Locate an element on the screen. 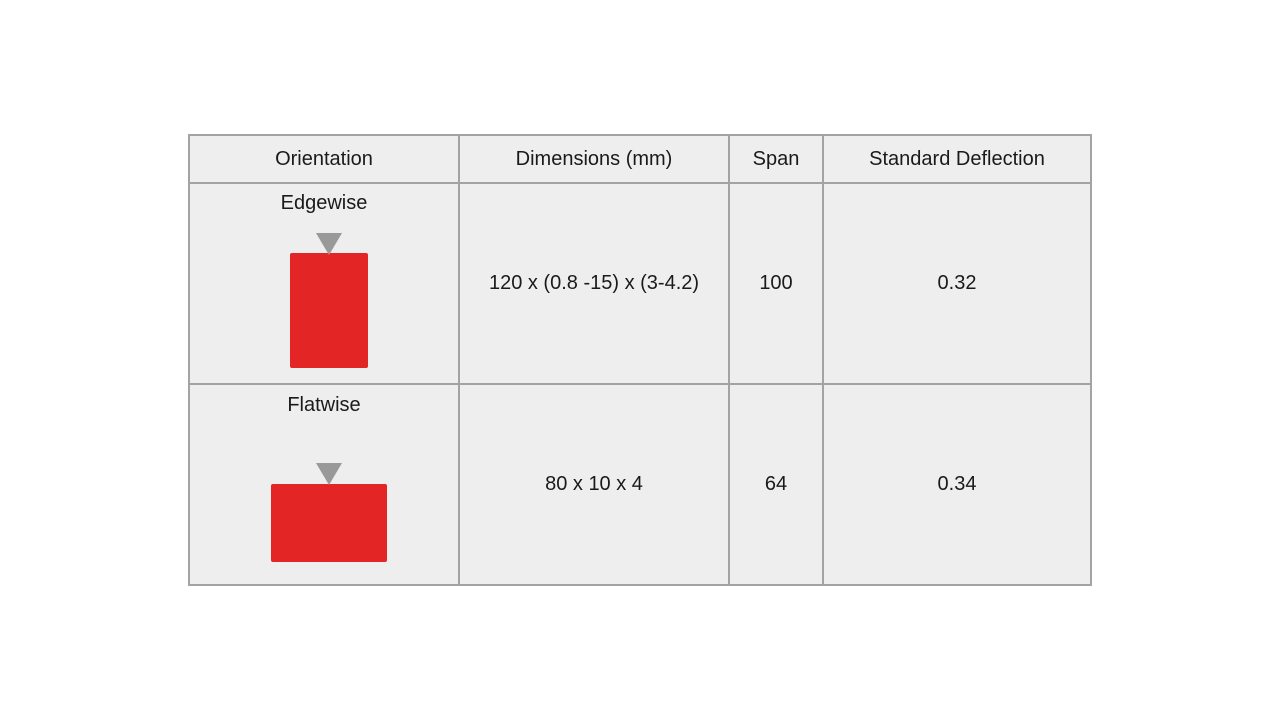 The image size is (1280, 720). header-orientation: Orientation is located at coordinates (324, 158).